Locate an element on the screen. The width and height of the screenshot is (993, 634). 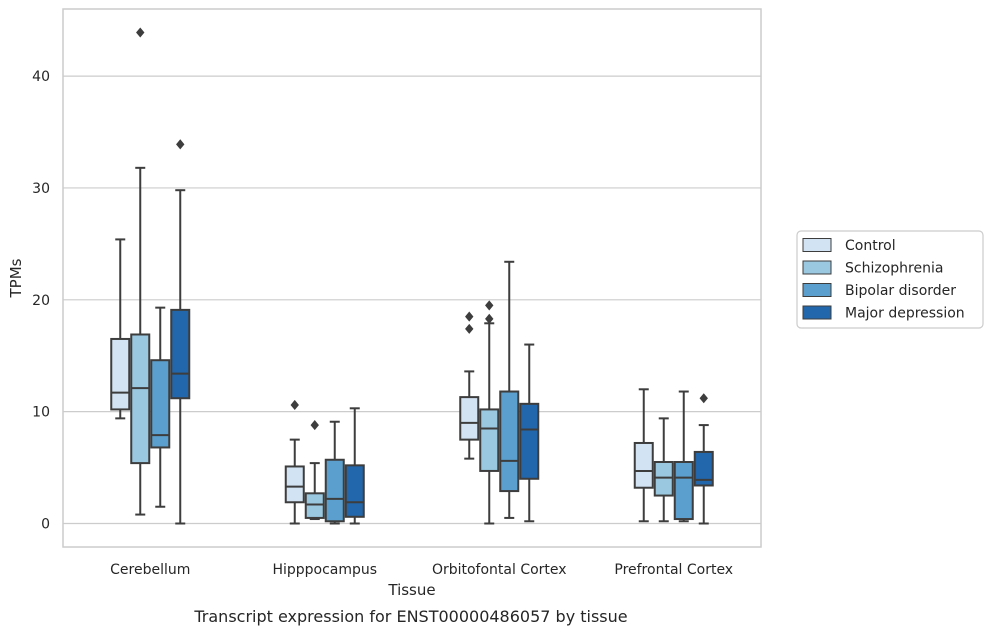
y-tick-label: 20 is located at coordinates (41, 301).